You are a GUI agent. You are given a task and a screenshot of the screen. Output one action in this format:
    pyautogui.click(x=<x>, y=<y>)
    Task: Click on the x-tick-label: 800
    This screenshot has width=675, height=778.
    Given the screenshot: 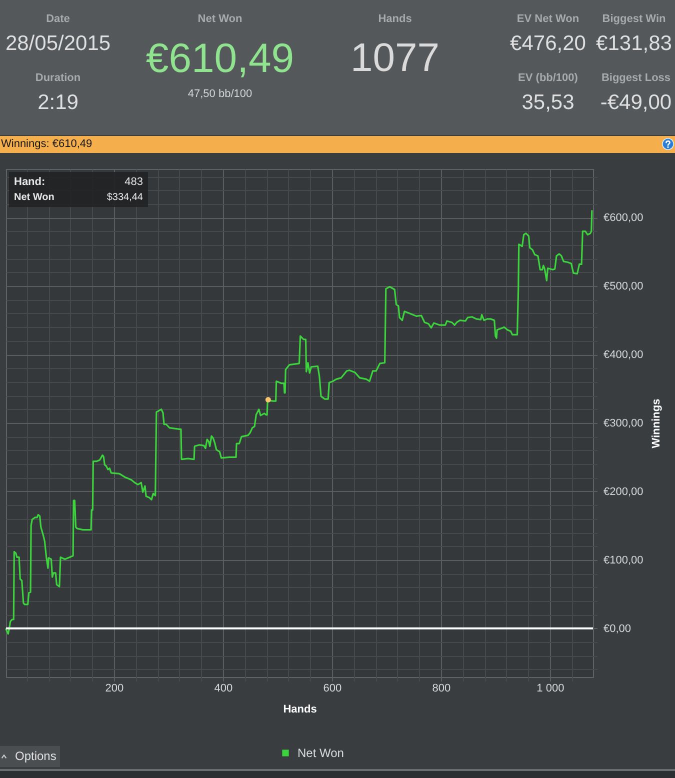 What is the action you would take?
    pyautogui.click(x=441, y=688)
    